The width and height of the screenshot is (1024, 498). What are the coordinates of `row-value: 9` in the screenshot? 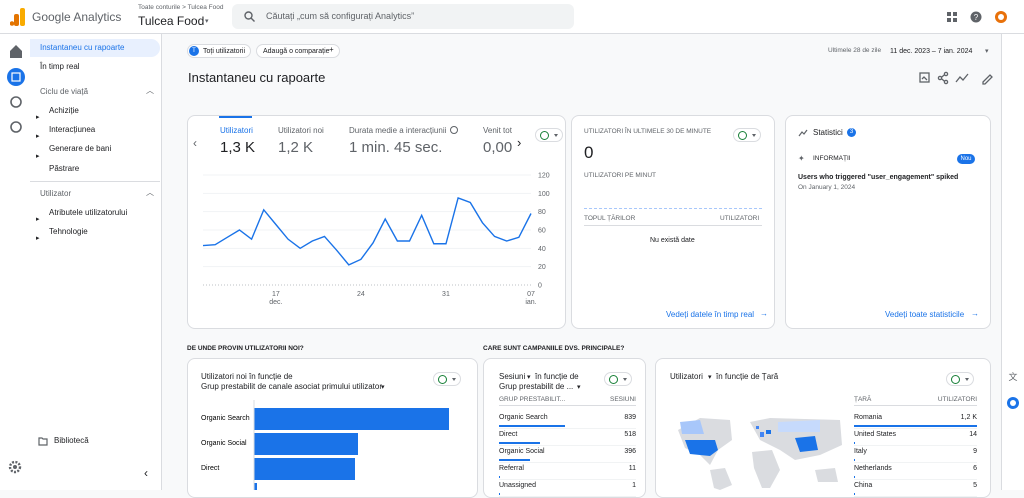 It's located at (957, 451).